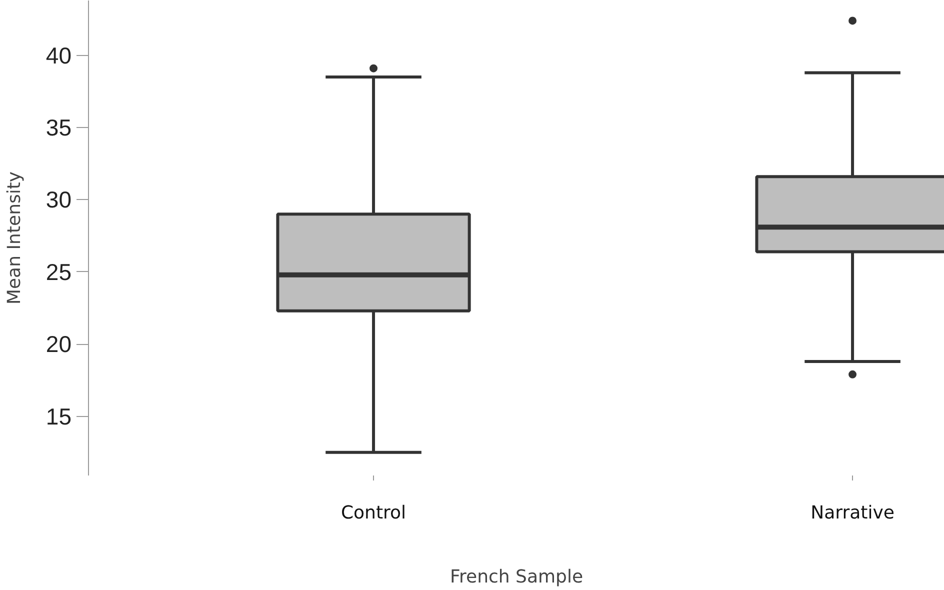 This screenshot has width=944, height=590. What do you see at coordinates (59, 271) in the screenshot?
I see `y-tick-label: 25` at bounding box center [59, 271].